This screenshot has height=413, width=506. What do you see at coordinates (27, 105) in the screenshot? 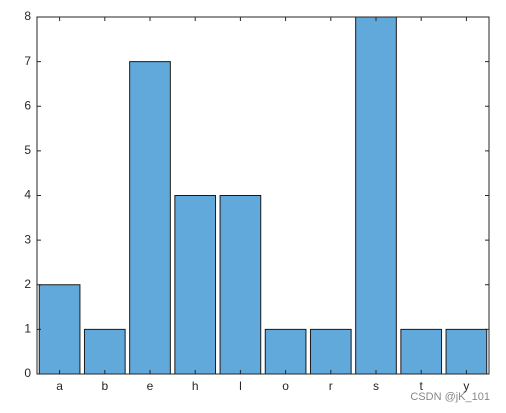
I see `y-tick-label: 6` at bounding box center [27, 105].